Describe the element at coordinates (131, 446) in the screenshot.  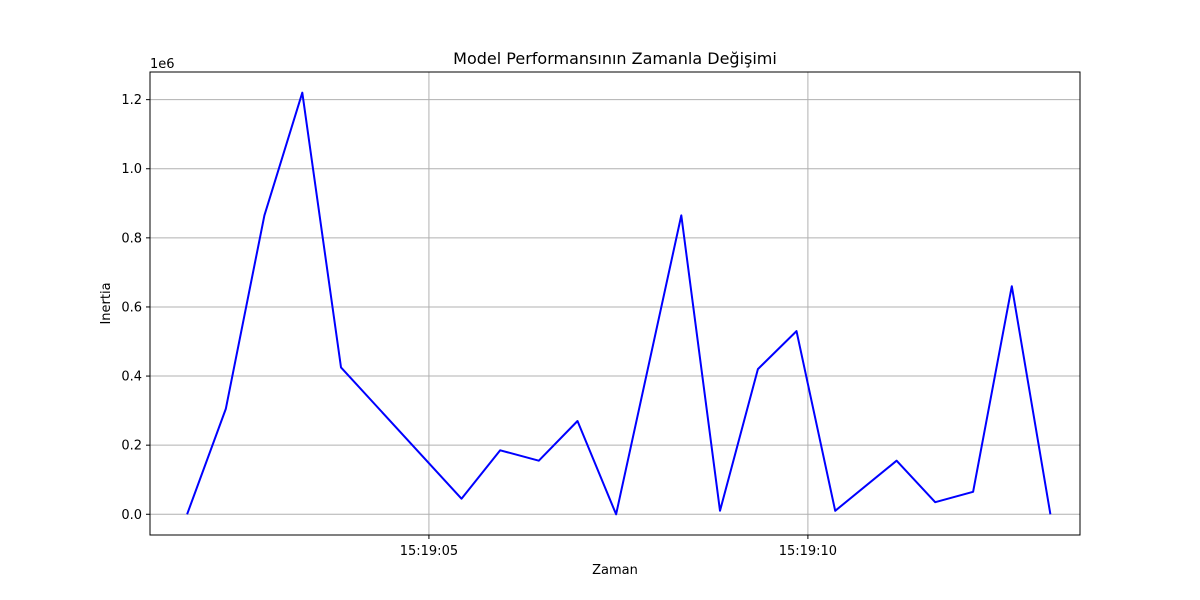
I see `y-tick-label: 0.2` at that location.